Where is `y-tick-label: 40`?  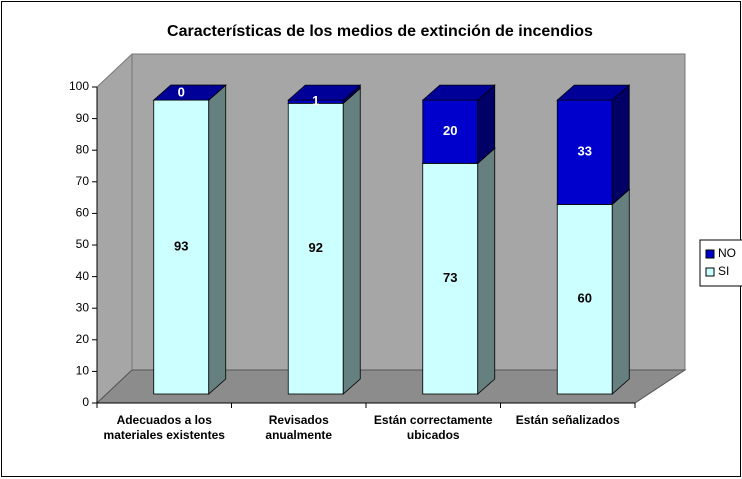
y-tick-label: 40 is located at coordinates (83, 276).